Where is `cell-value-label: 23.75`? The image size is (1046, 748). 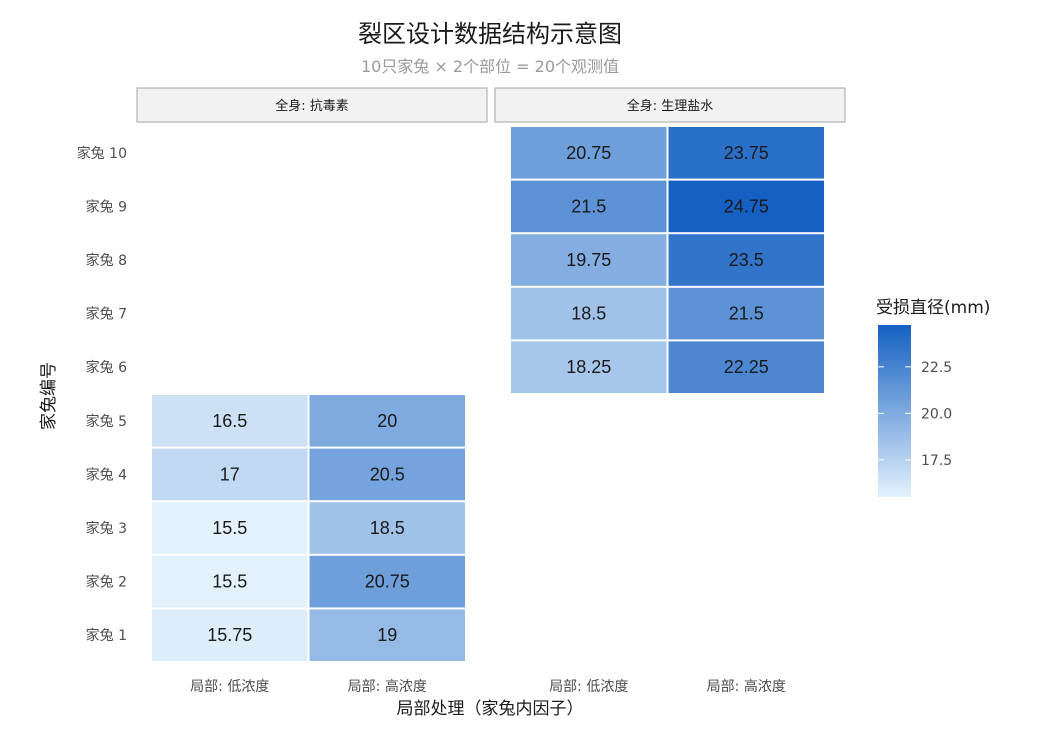
cell-value-label: 23.75 is located at coordinates (746, 153).